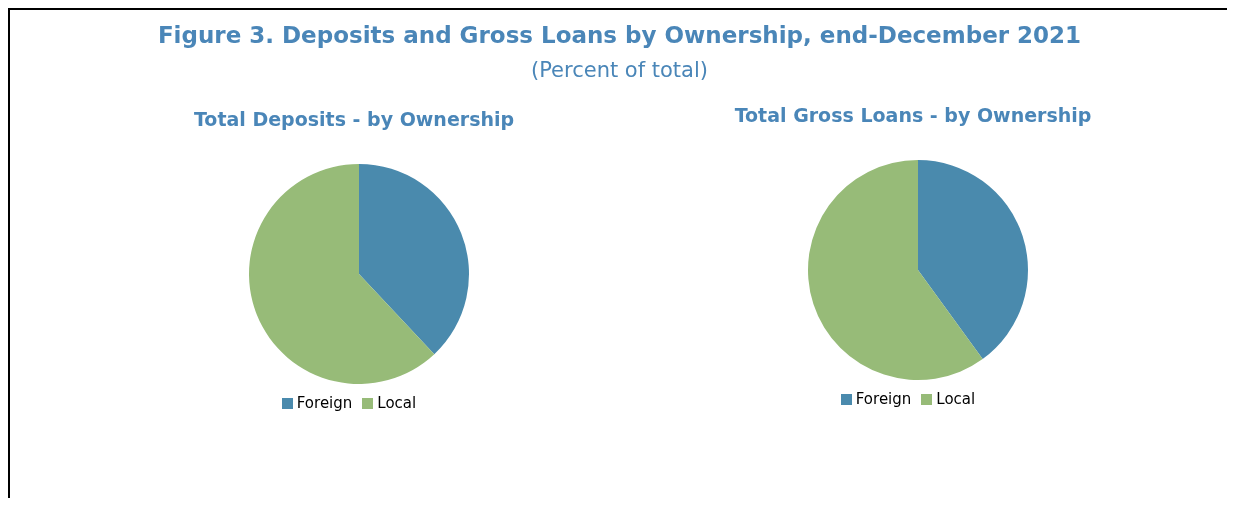 The height and width of the screenshot is (506, 1235). Describe the element at coordinates (619, 35) in the screenshot. I see `caption: Figure 3. Deposits and Gross Loans by Ownership, end-December 2021` at that location.